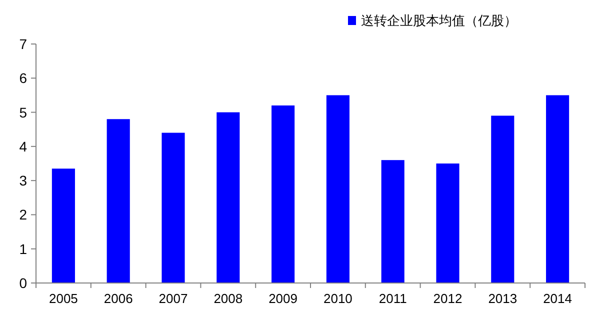 This screenshot has width=600, height=332. I want to click on x-tick-label: 2006, so click(118, 298).